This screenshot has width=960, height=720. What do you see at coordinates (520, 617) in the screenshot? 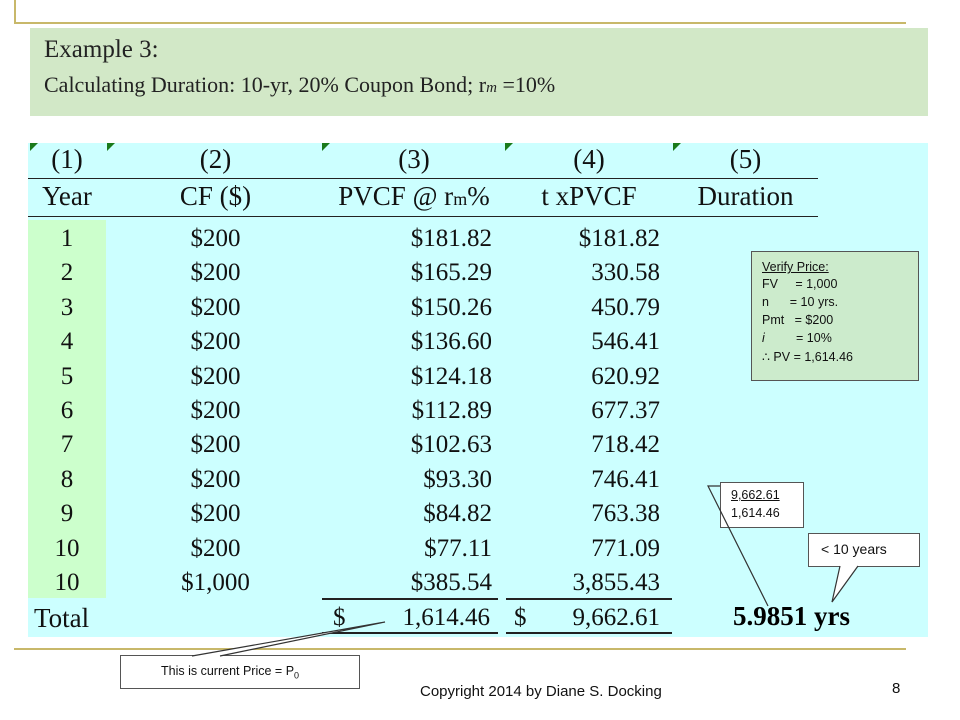
I see `total-tpv-currency: $` at bounding box center [520, 617].